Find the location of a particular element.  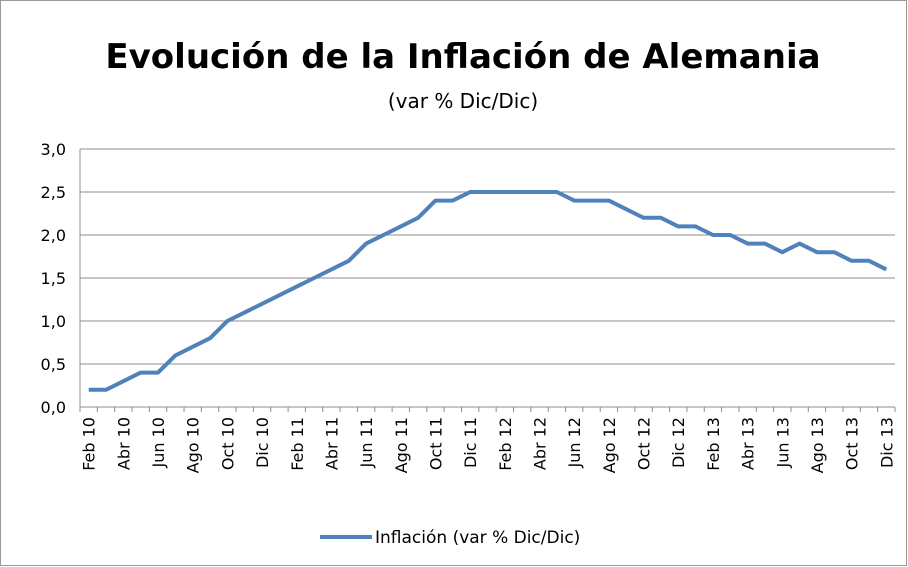

x-tick-label: Ago 13 is located at coordinates (817, 445).